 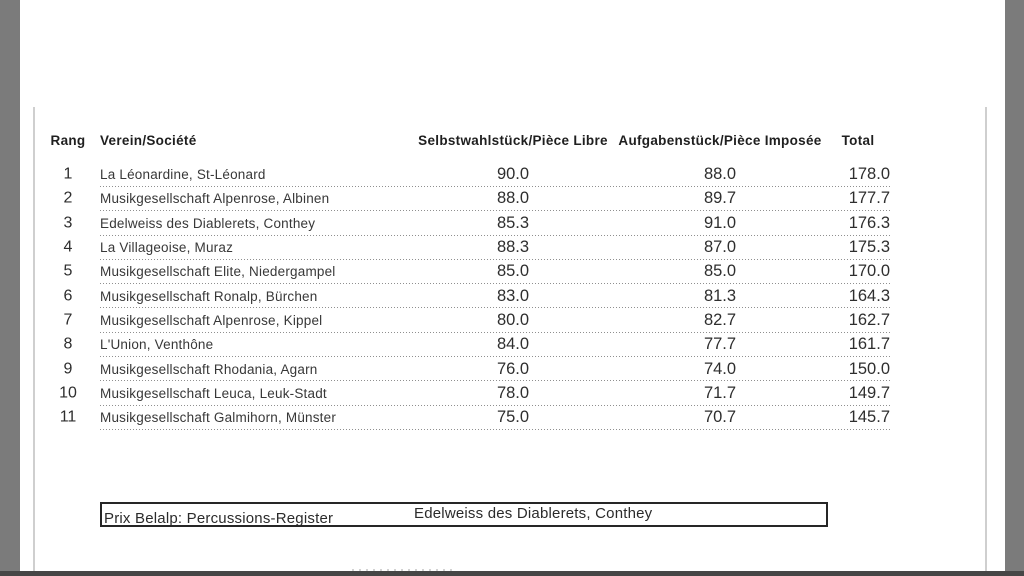 I want to click on society-cell: L'Union, Venthône, so click(x=157, y=345).